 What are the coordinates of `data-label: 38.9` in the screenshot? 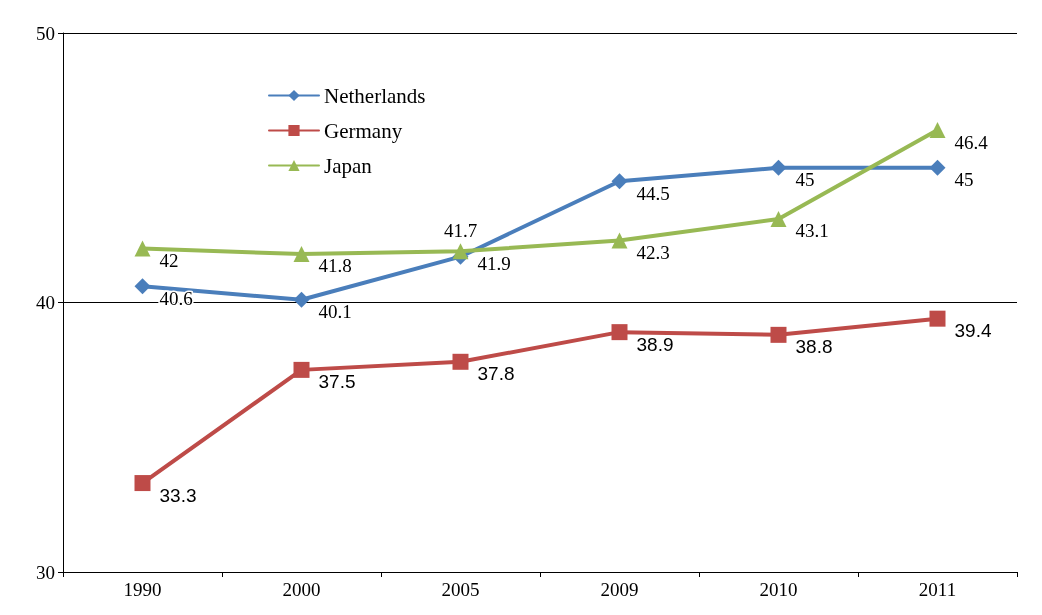 It's located at (655, 344).